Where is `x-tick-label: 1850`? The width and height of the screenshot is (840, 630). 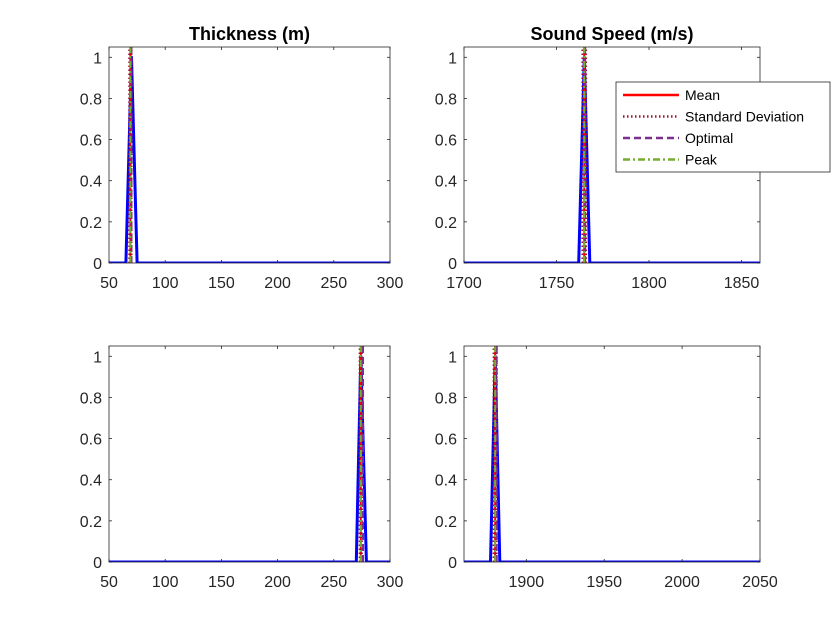
x-tick-label: 1850 is located at coordinates (742, 283).